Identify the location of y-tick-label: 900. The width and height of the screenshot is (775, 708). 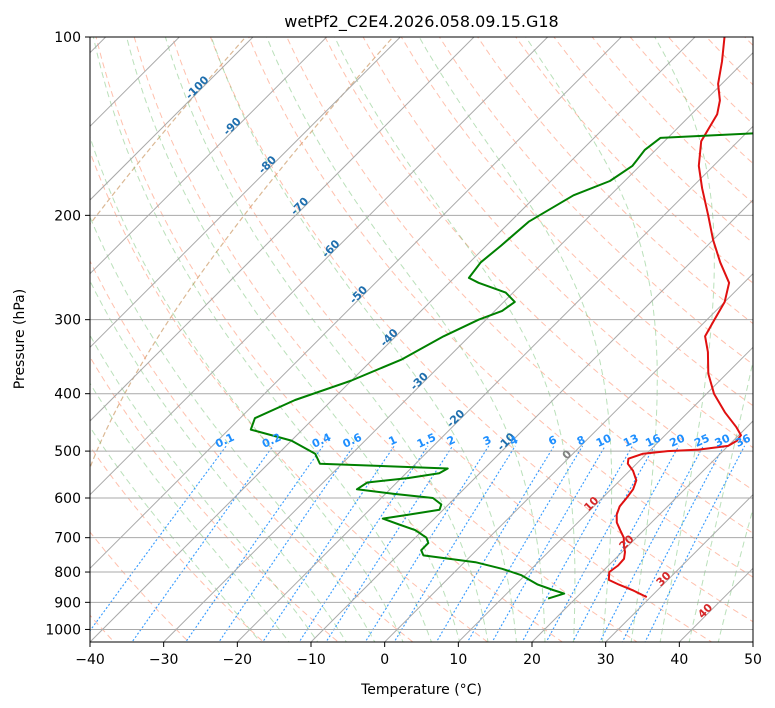
(67, 603).